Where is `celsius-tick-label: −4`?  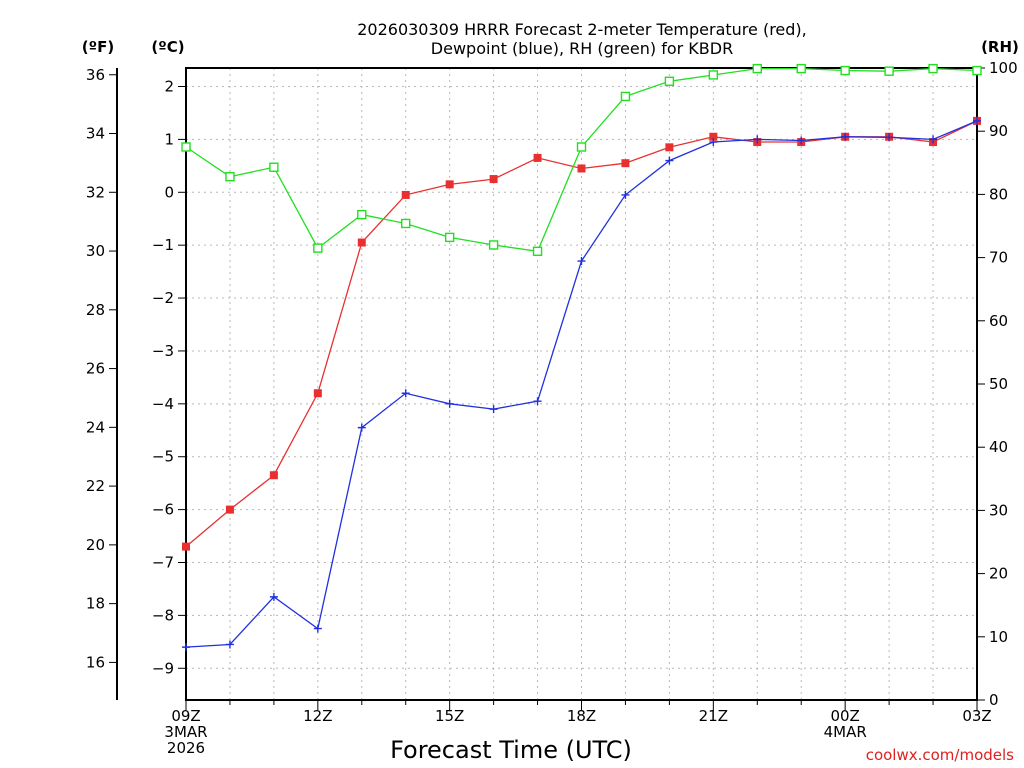
celsius-tick-label: −4 is located at coordinates (163, 404).